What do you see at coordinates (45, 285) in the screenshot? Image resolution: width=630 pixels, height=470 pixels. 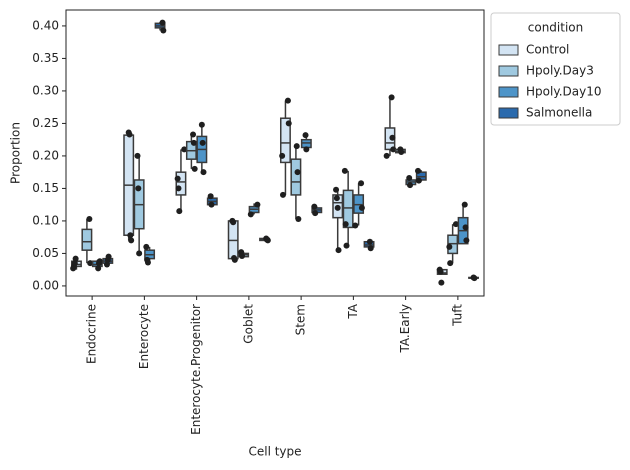 I see `y-tick-label: 0.00` at bounding box center [45, 285].